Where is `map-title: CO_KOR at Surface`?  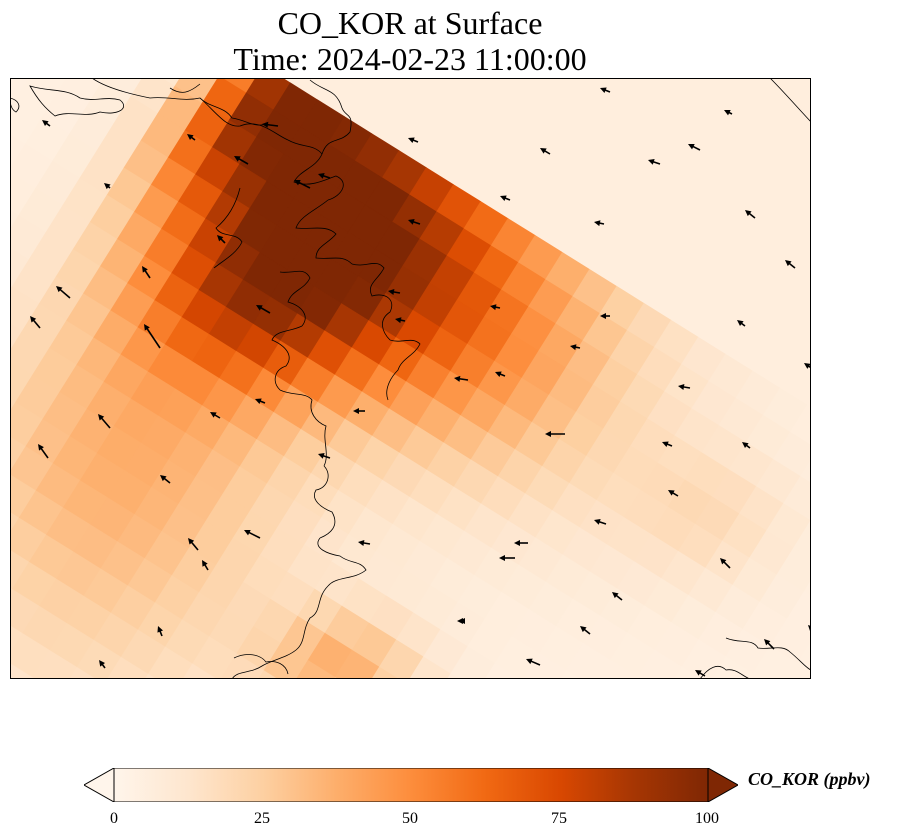
map-title: CO_KOR at Surface is located at coordinates (410, 23).